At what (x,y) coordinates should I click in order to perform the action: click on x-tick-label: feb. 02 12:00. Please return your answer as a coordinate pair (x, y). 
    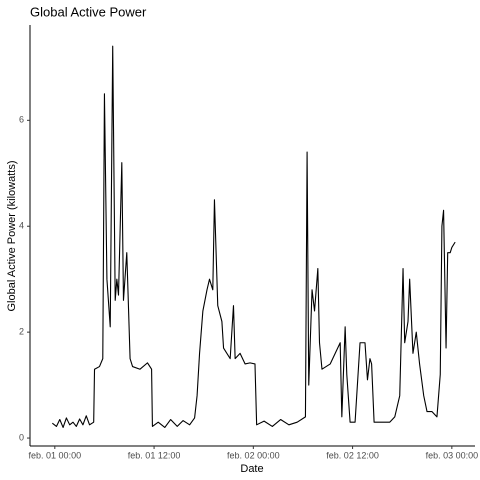
    Looking at the image, I should click on (352, 455).